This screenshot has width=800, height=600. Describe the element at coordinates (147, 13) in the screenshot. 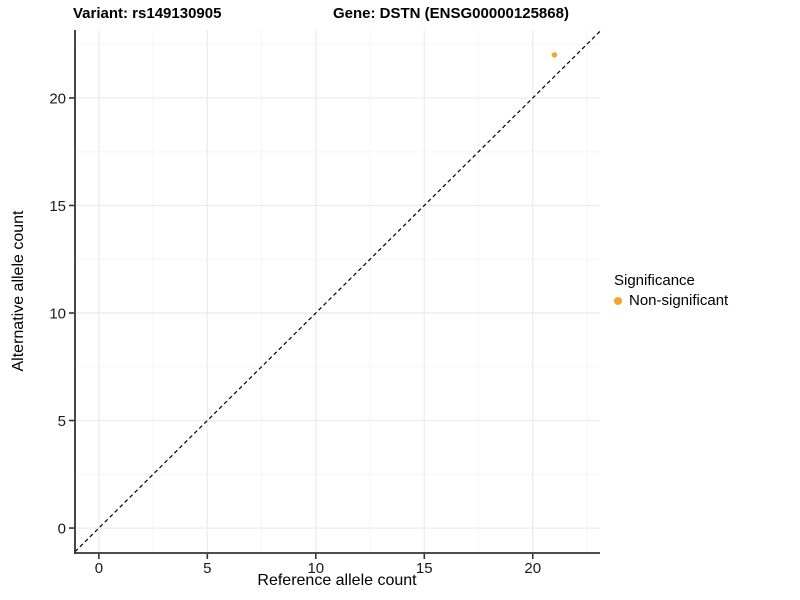

I see `plot-title-variant: Variant: rs149130905` at that location.